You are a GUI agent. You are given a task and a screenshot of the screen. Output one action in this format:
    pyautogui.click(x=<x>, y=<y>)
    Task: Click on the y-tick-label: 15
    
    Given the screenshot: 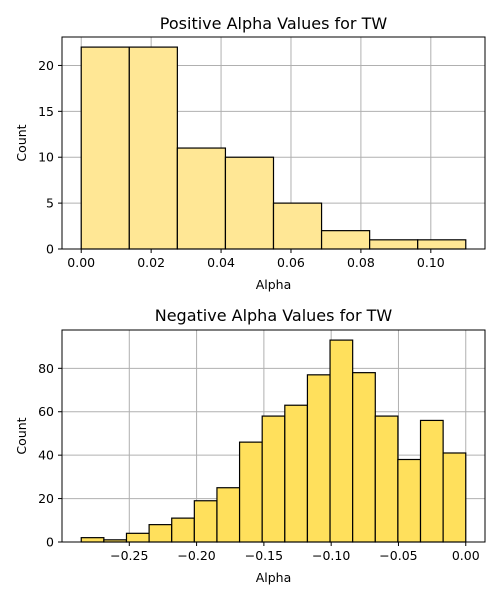 What is the action you would take?
    pyautogui.click(x=46, y=111)
    